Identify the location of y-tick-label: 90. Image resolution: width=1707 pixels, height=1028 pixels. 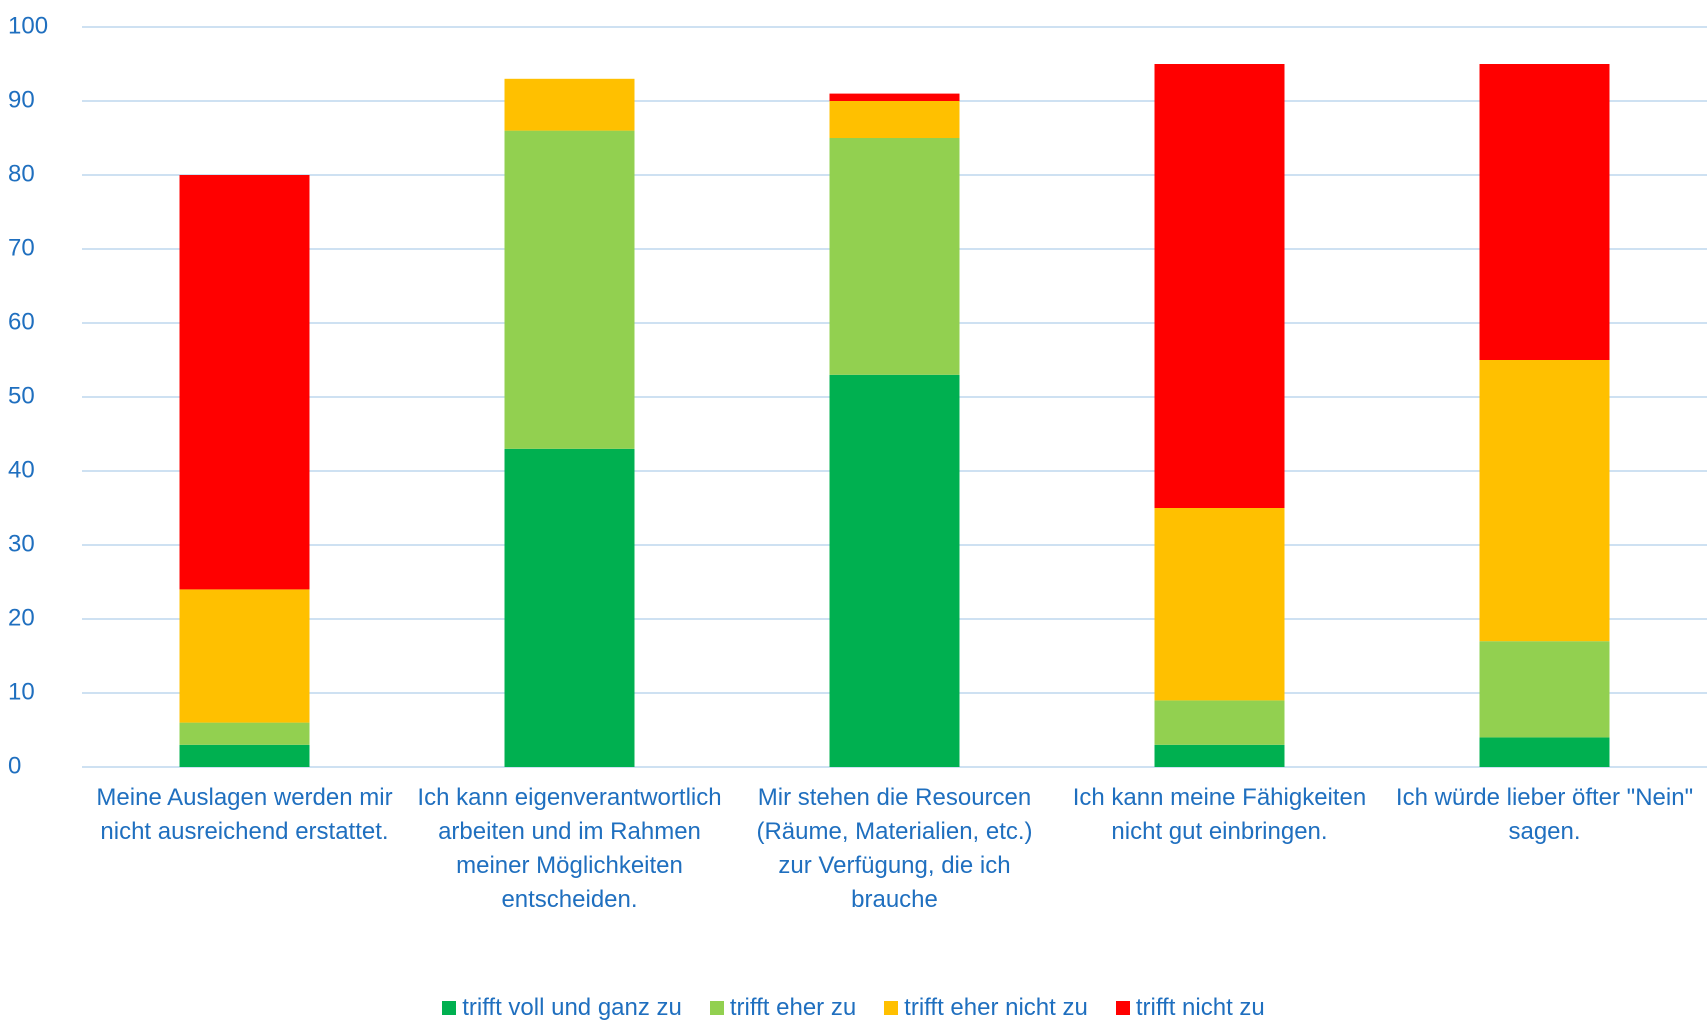
(21, 99).